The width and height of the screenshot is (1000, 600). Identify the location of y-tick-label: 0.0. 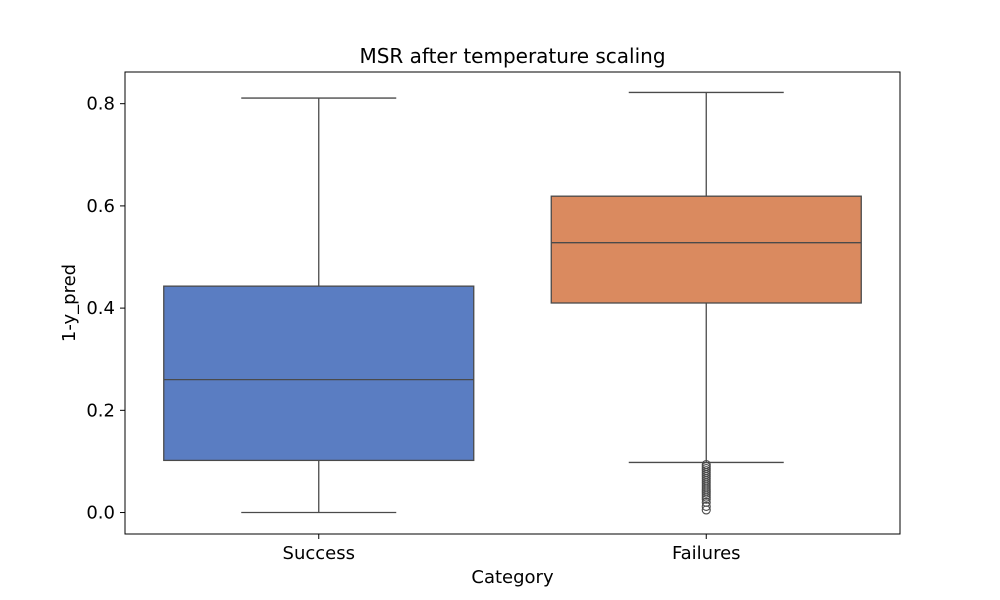
(100, 513).